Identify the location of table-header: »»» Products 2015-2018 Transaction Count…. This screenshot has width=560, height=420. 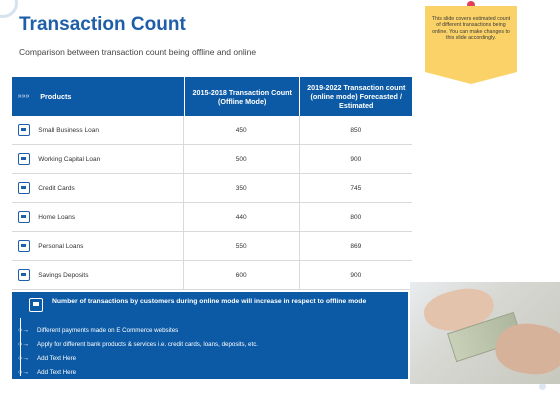
(212, 96).